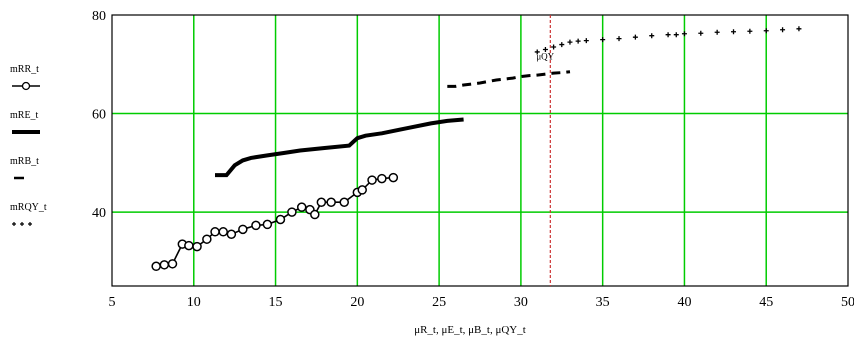  I want to click on legend-label: mRE_t, so click(24, 115).